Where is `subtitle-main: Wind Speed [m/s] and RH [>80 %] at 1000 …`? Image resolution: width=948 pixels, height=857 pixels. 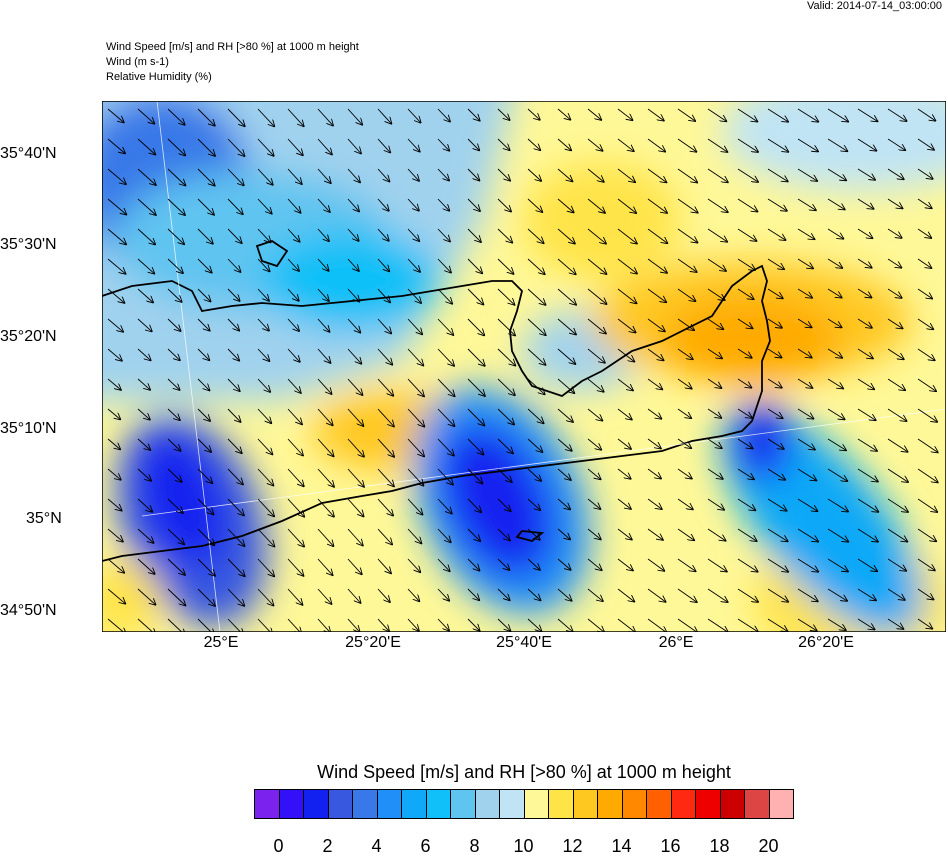
subtitle-main: Wind Speed [m/s] and RH [>80 %] at 1000 … is located at coordinates (232, 47).